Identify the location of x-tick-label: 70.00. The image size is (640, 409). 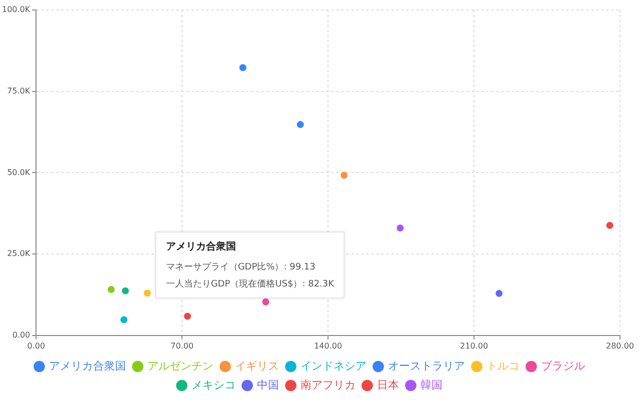
(182, 345).